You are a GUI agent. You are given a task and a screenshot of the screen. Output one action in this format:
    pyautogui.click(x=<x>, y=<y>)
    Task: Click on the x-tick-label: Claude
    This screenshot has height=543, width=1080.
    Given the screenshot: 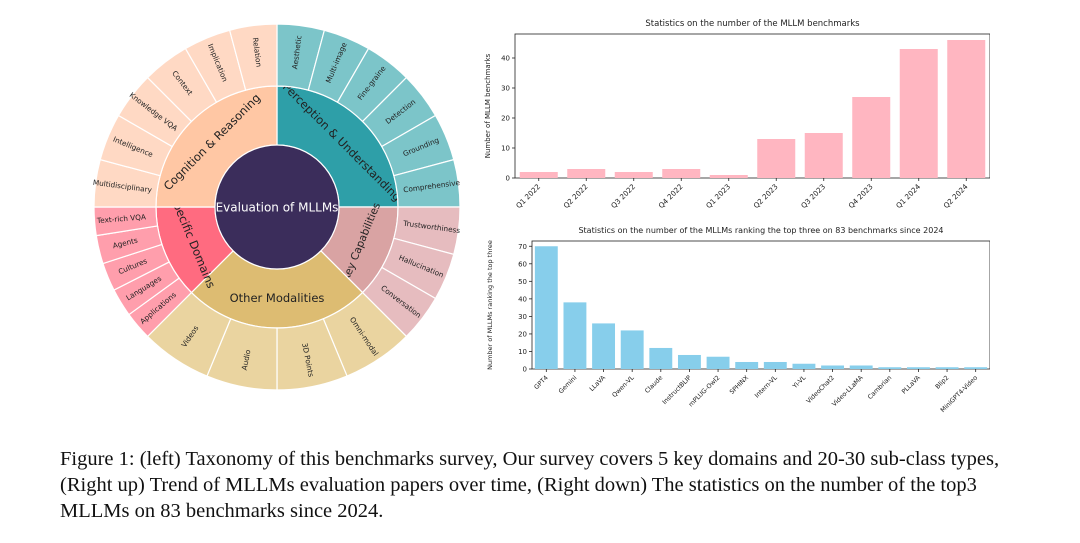 What is the action you would take?
    pyautogui.click(x=654, y=384)
    